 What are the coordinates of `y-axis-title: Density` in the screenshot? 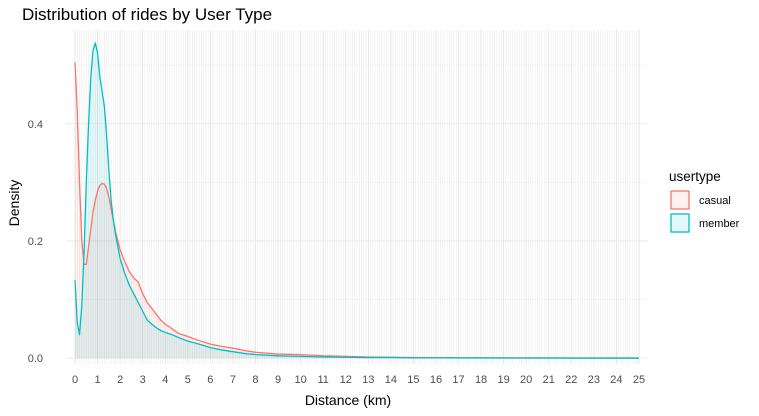 It's located at (14, 203).